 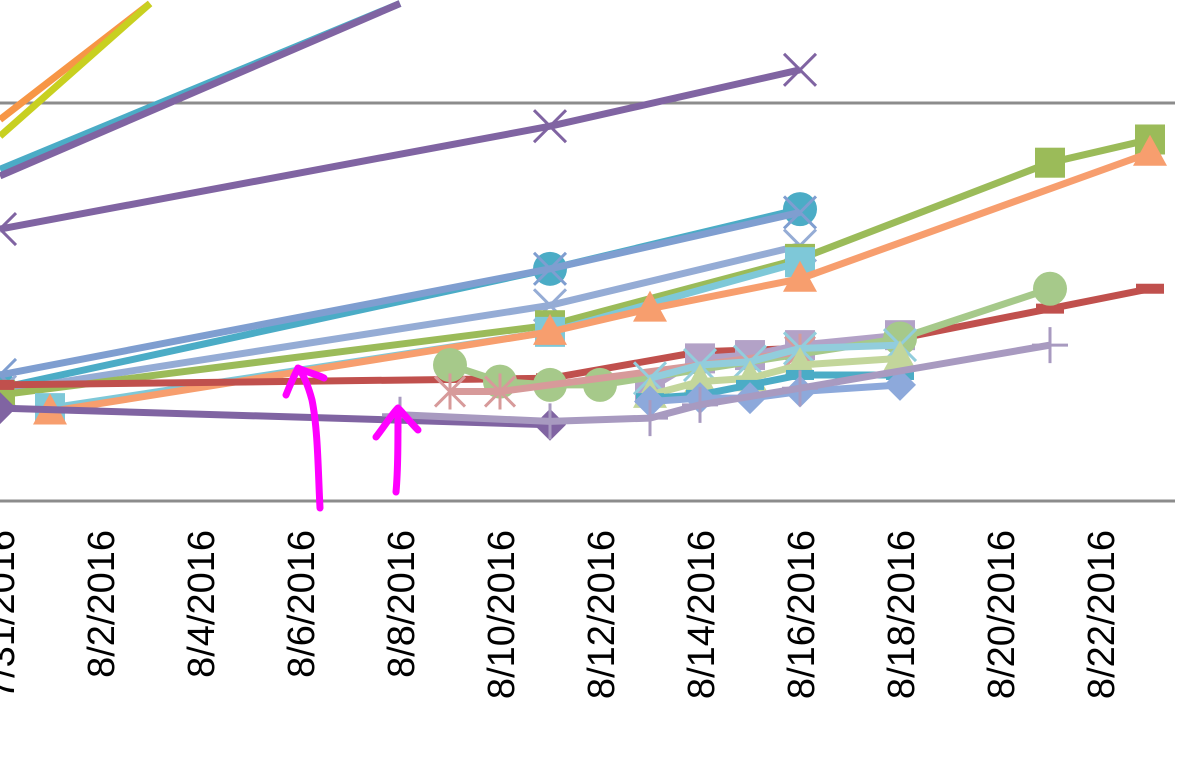 I want to click on x-tick-label: 8/4/2016, so click(x=202, y=604).